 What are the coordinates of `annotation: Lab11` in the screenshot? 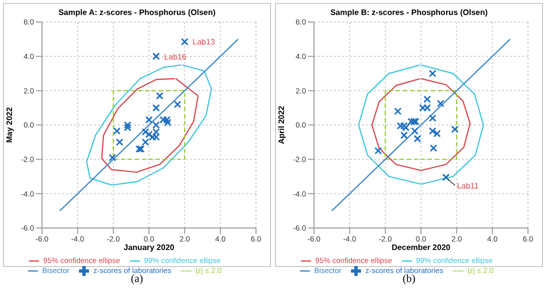 It's located at (468, 185).